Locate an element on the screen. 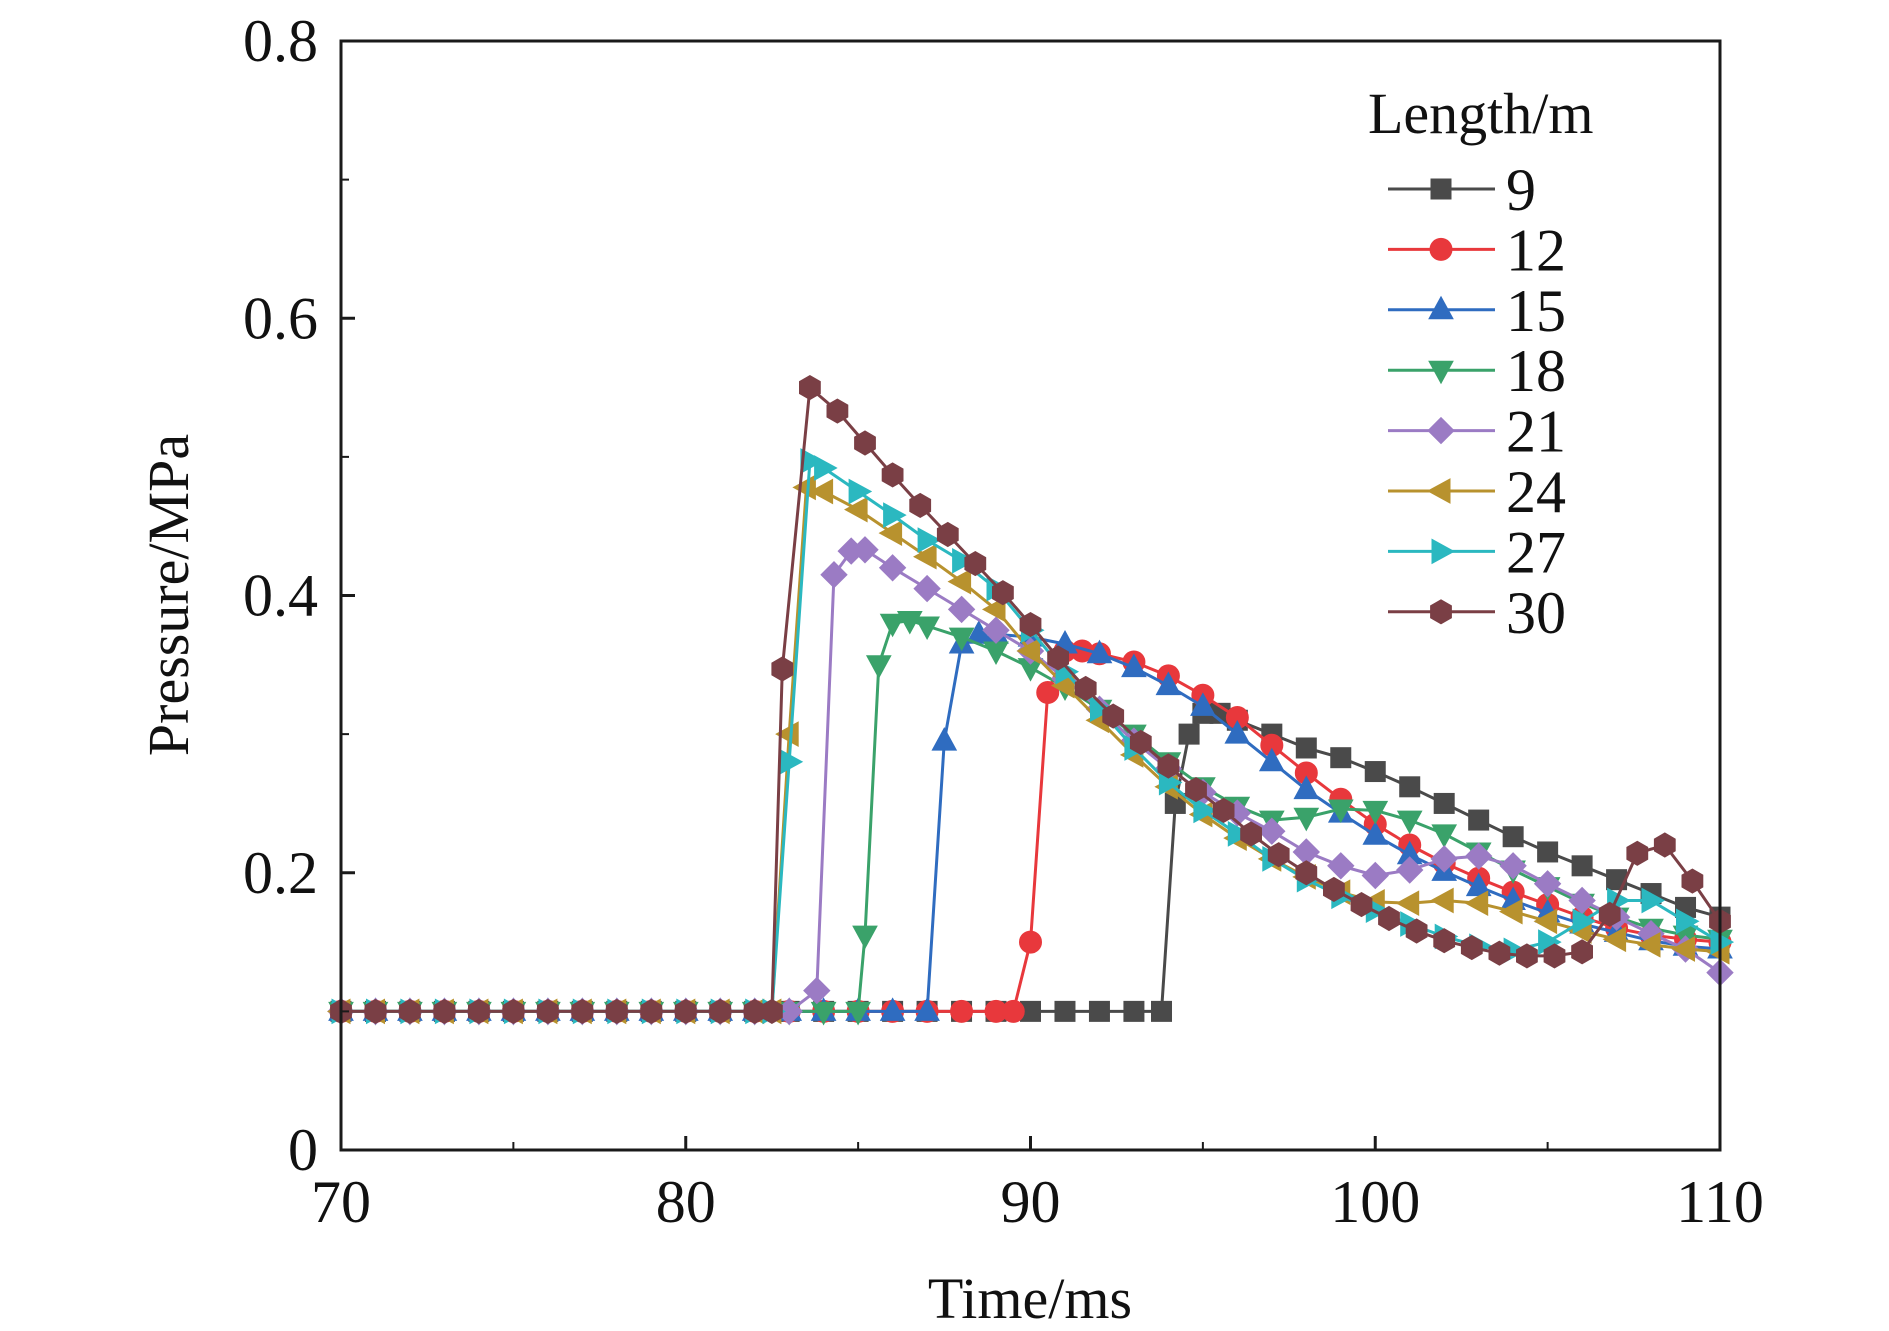 This screenshot has width=1889, height=1331. x-axis-title: Time/ms is located at coordinates (1030, 1298).